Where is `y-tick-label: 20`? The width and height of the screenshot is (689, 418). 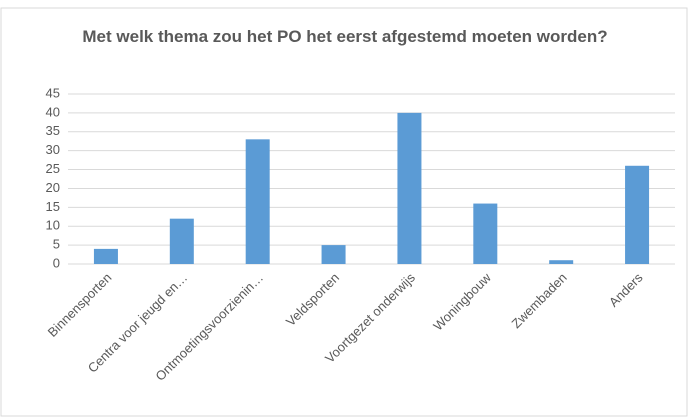
y-tick-label: 20 is located at coordinates (53, 187).